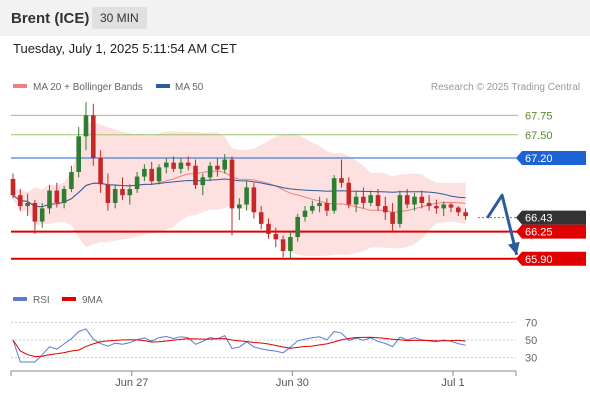  Describe the element at coordinates (539, 159) in the screenshot. I see `level-label-pivot: 67.20` at that location.